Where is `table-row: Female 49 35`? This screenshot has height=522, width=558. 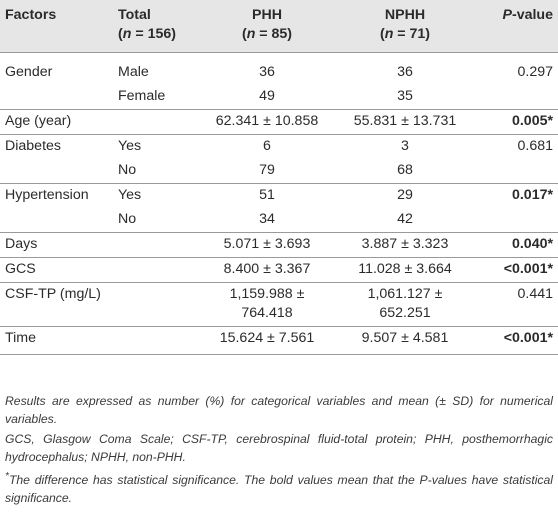 table-row: Female 49 35 is located at coordinates (279, 97).